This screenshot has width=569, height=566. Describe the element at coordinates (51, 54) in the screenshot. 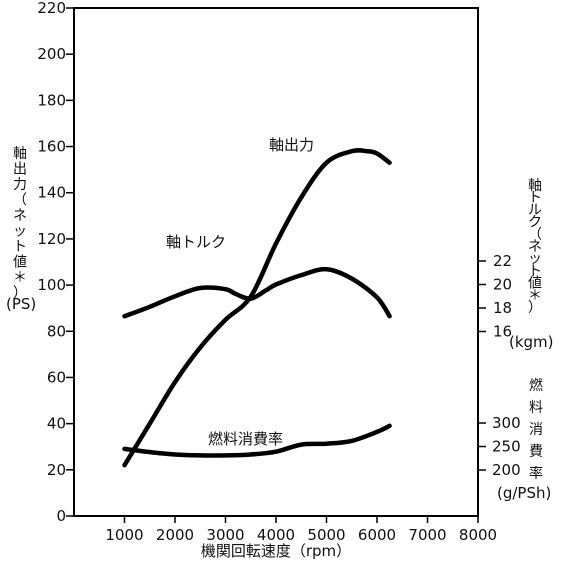

I see `left-tick-label: 200` at that location.